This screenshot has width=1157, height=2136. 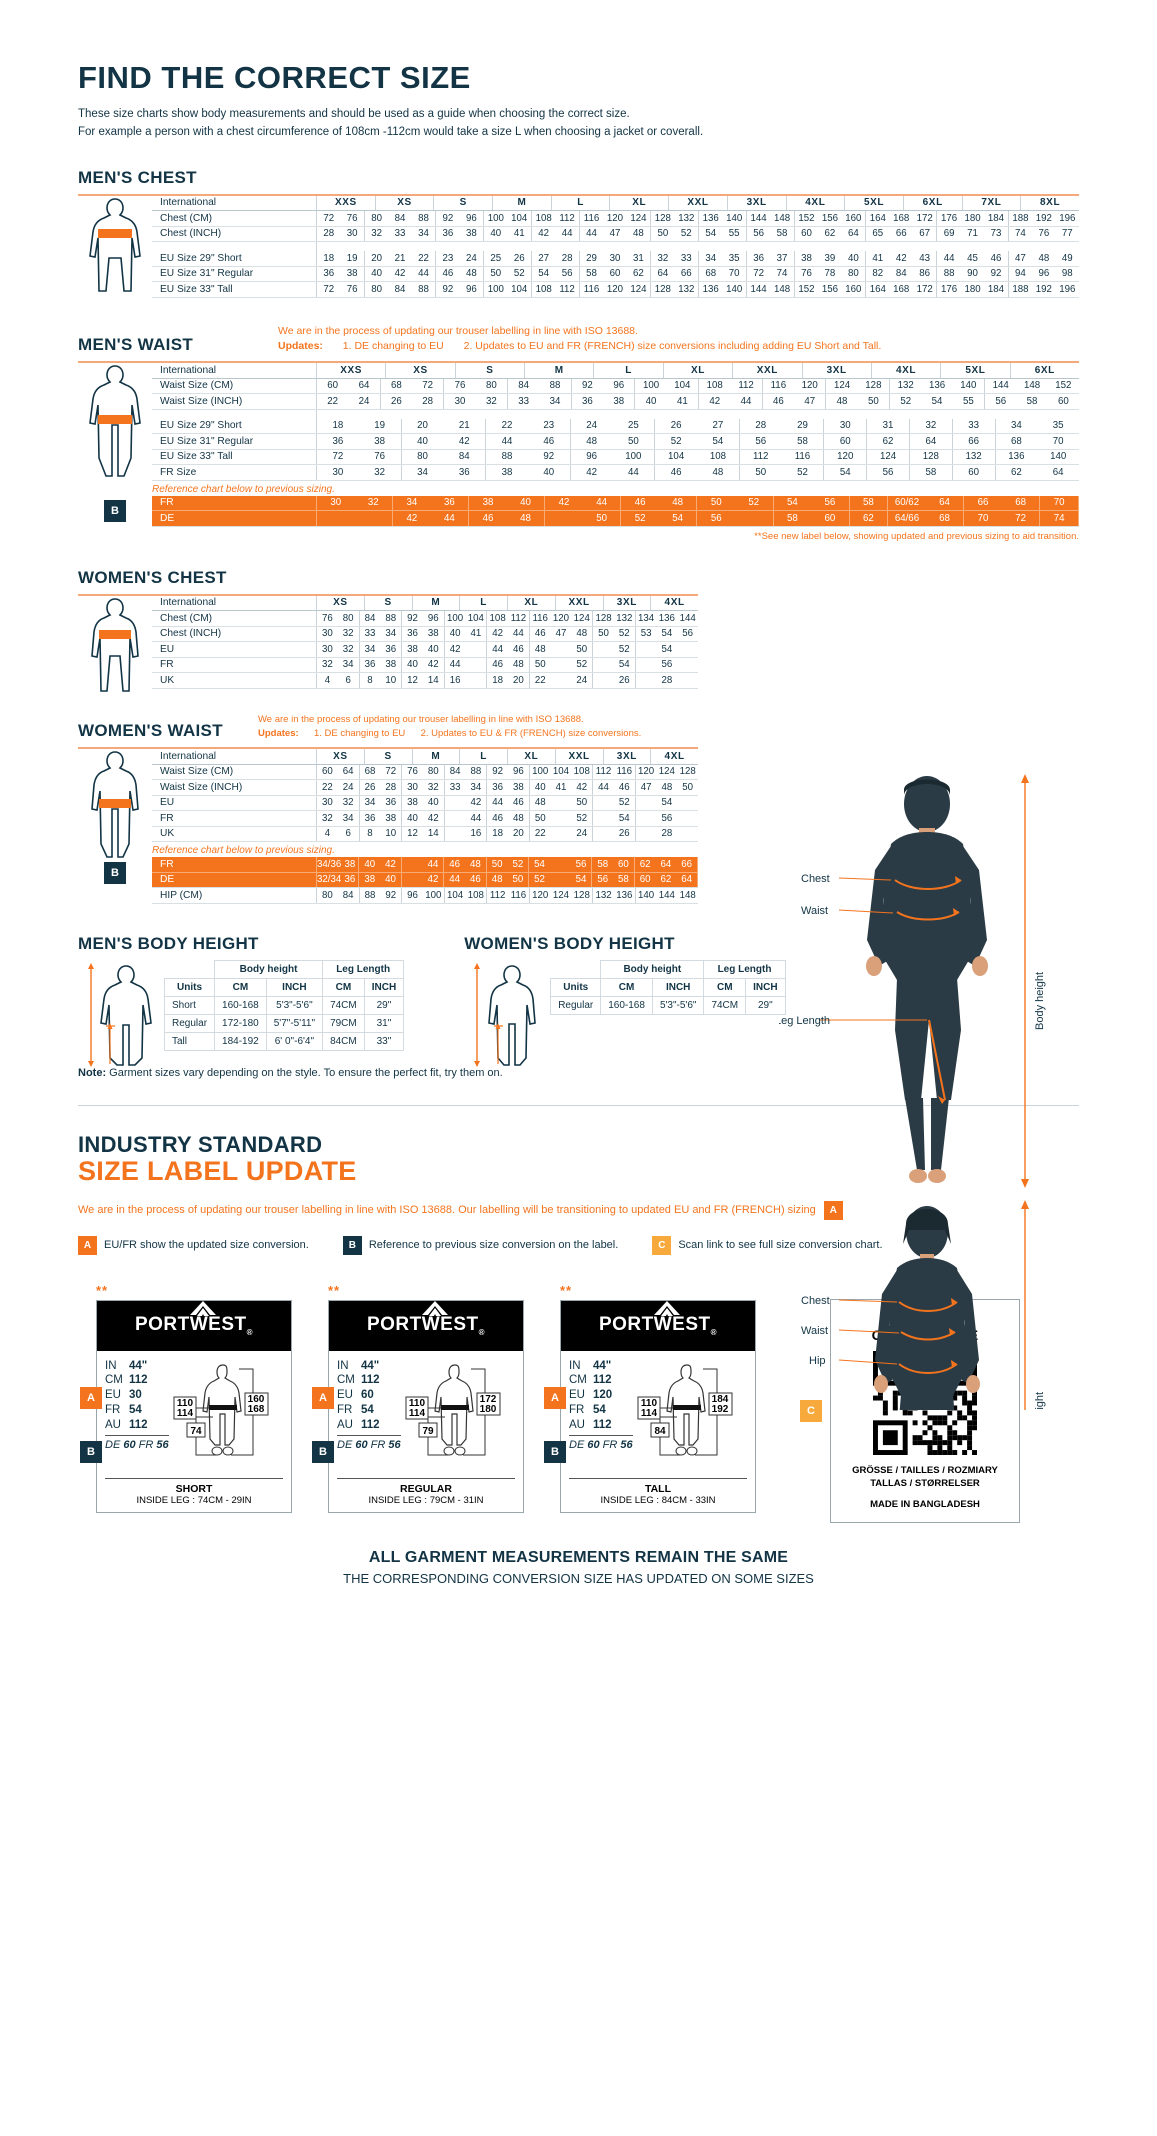 I want to click on spec-value: 44", so click(x=602, y=1365).